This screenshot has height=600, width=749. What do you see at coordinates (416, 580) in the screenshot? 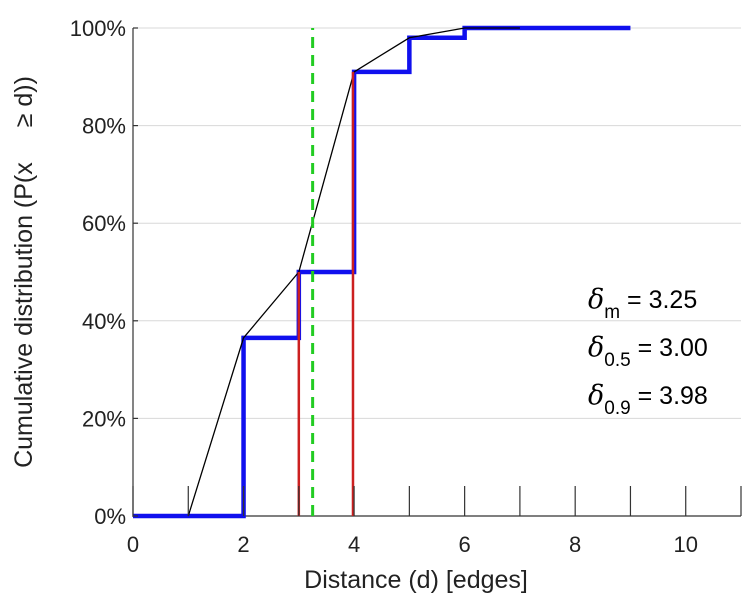
I see `x-axis-label: Distance (d) [edges]` at bounding box center [416, 580].